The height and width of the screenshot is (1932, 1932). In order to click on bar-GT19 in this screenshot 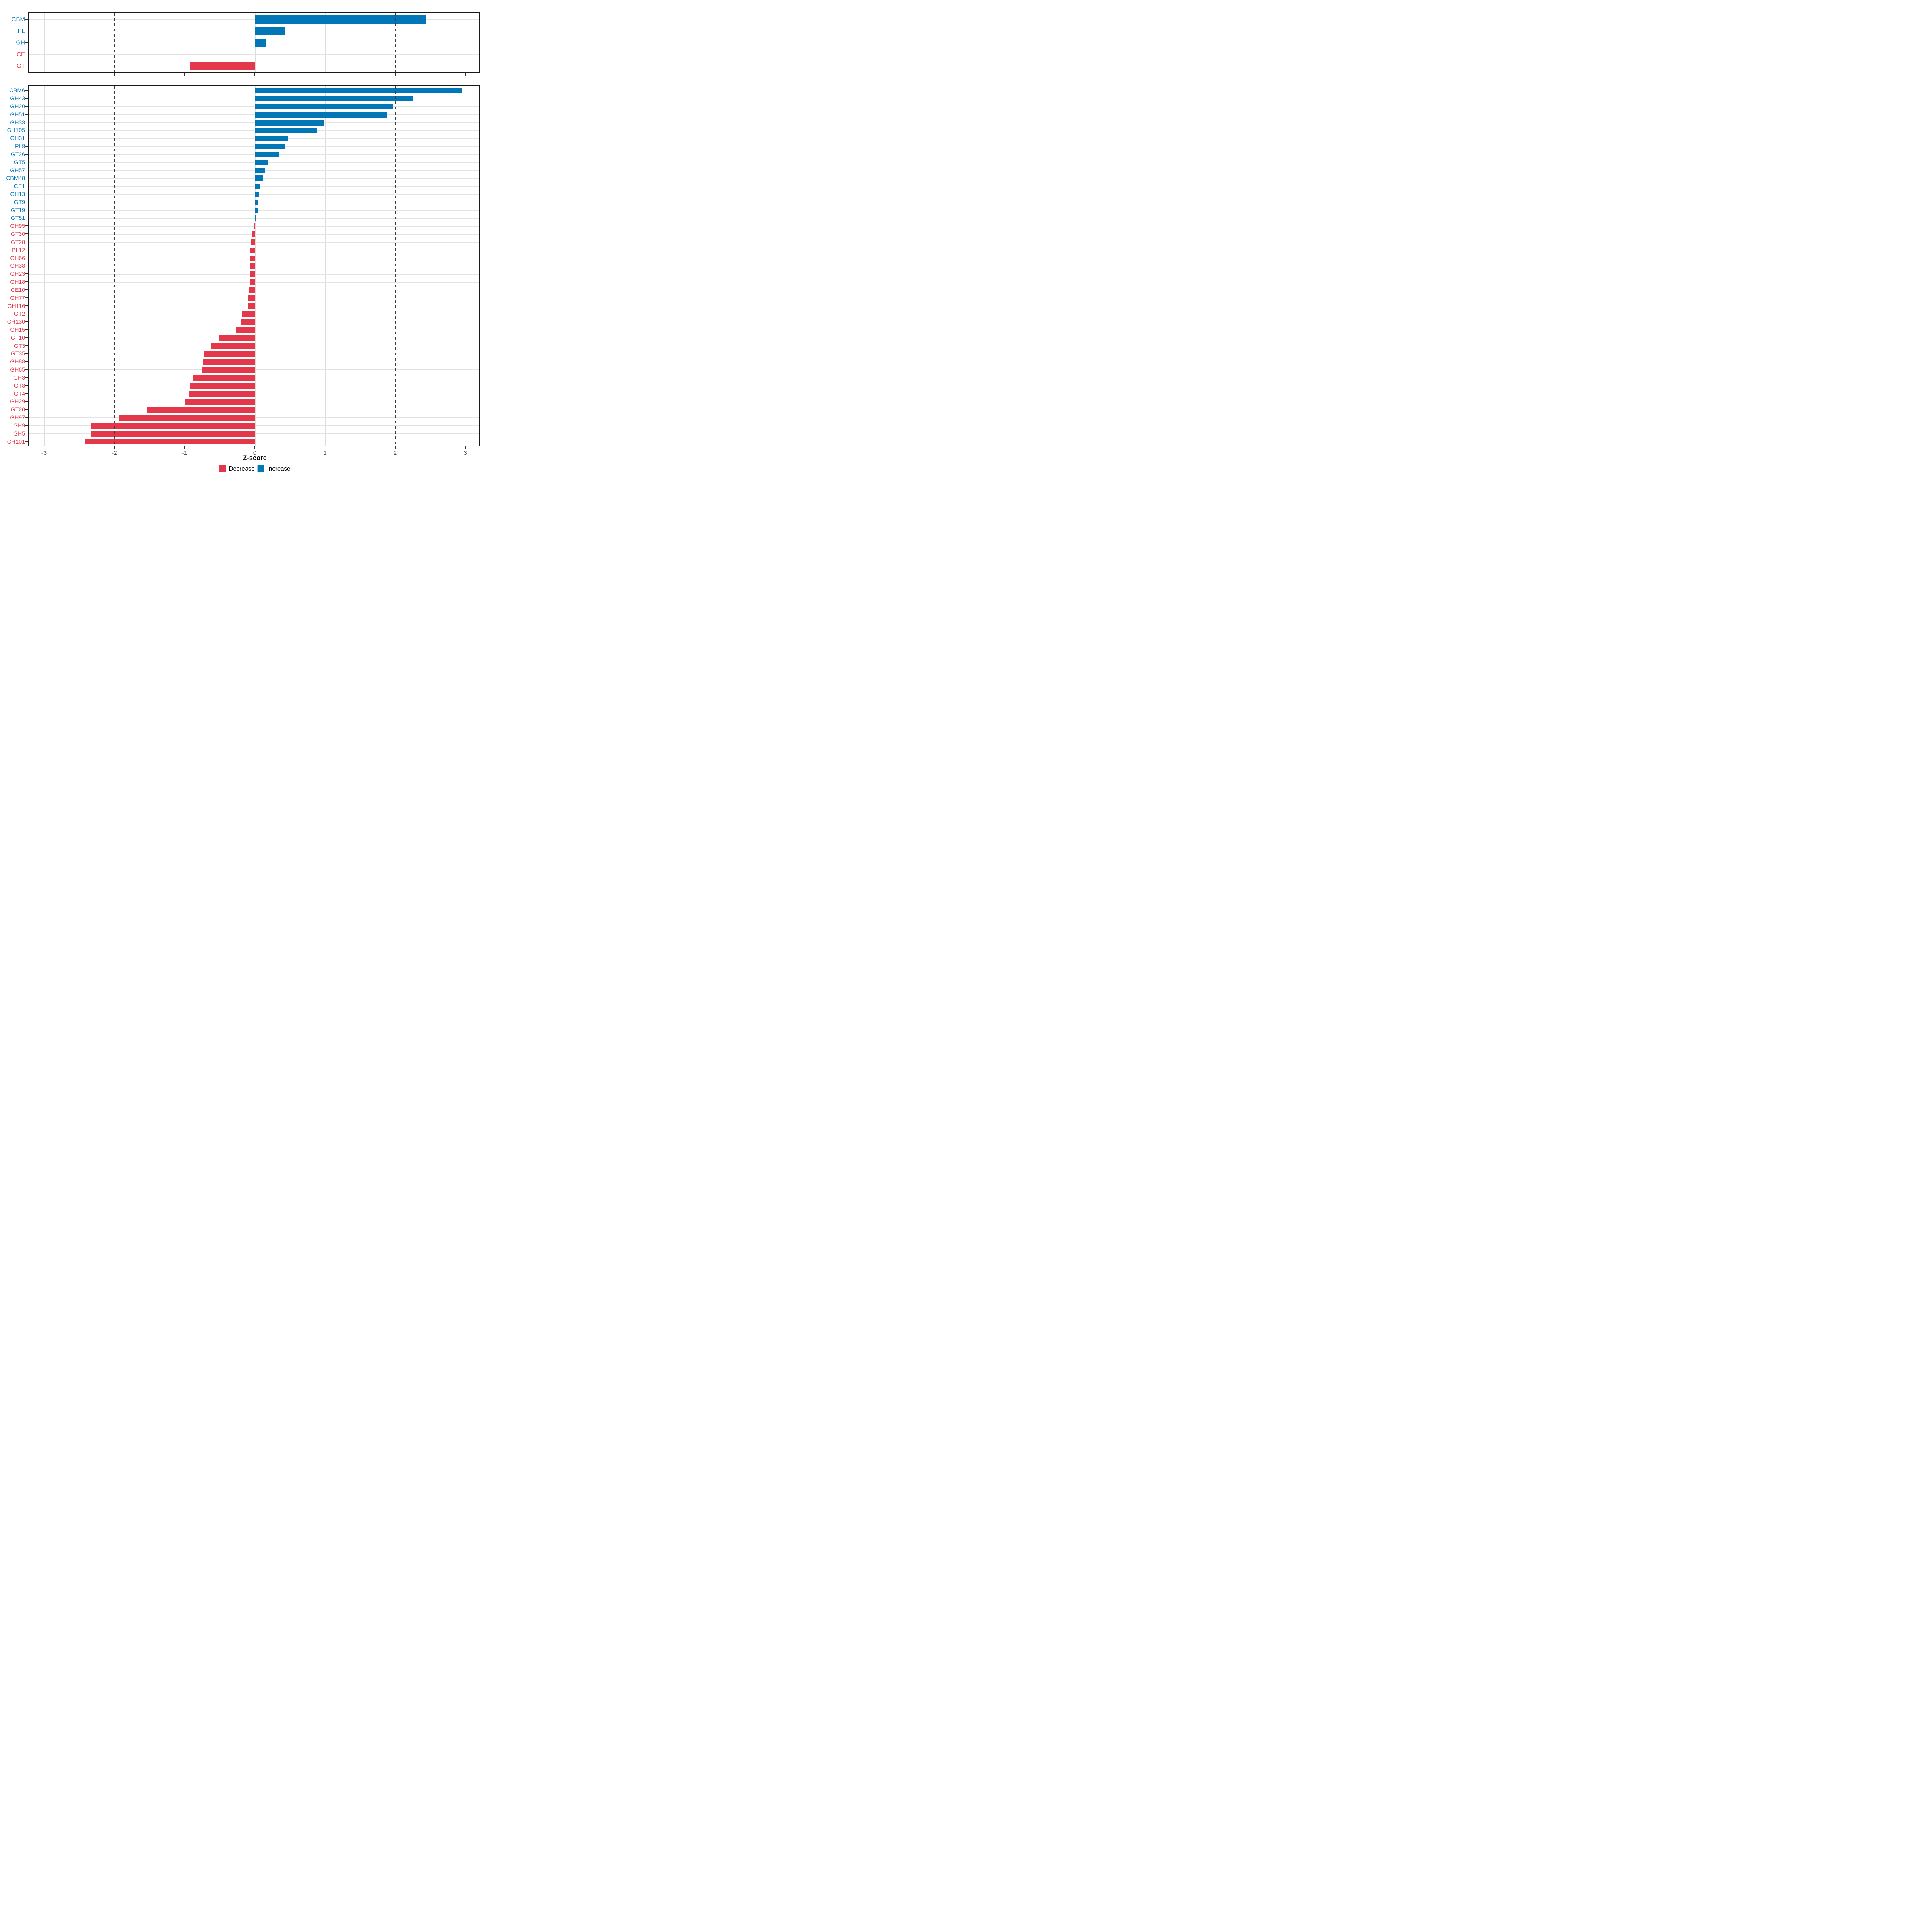, I will do `click(256, 210)`.